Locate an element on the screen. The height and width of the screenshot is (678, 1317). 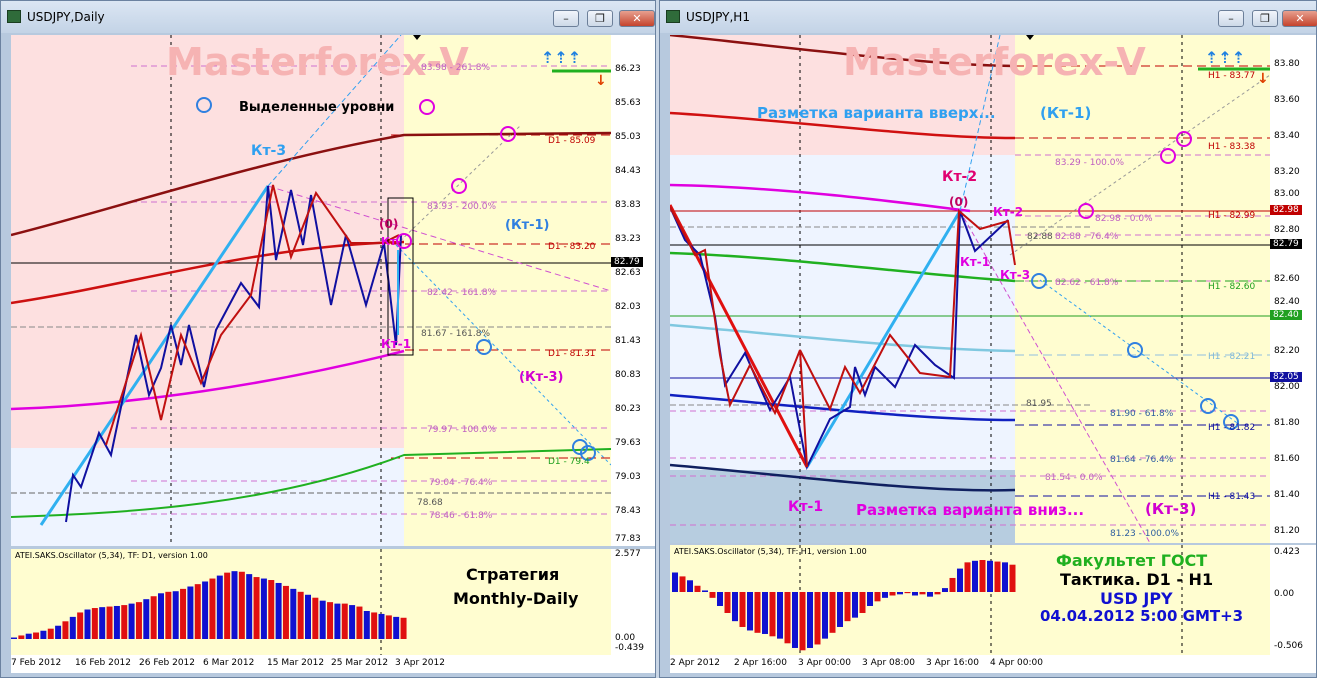
price-tick: 80.23 is located at coordinates (628, 409).